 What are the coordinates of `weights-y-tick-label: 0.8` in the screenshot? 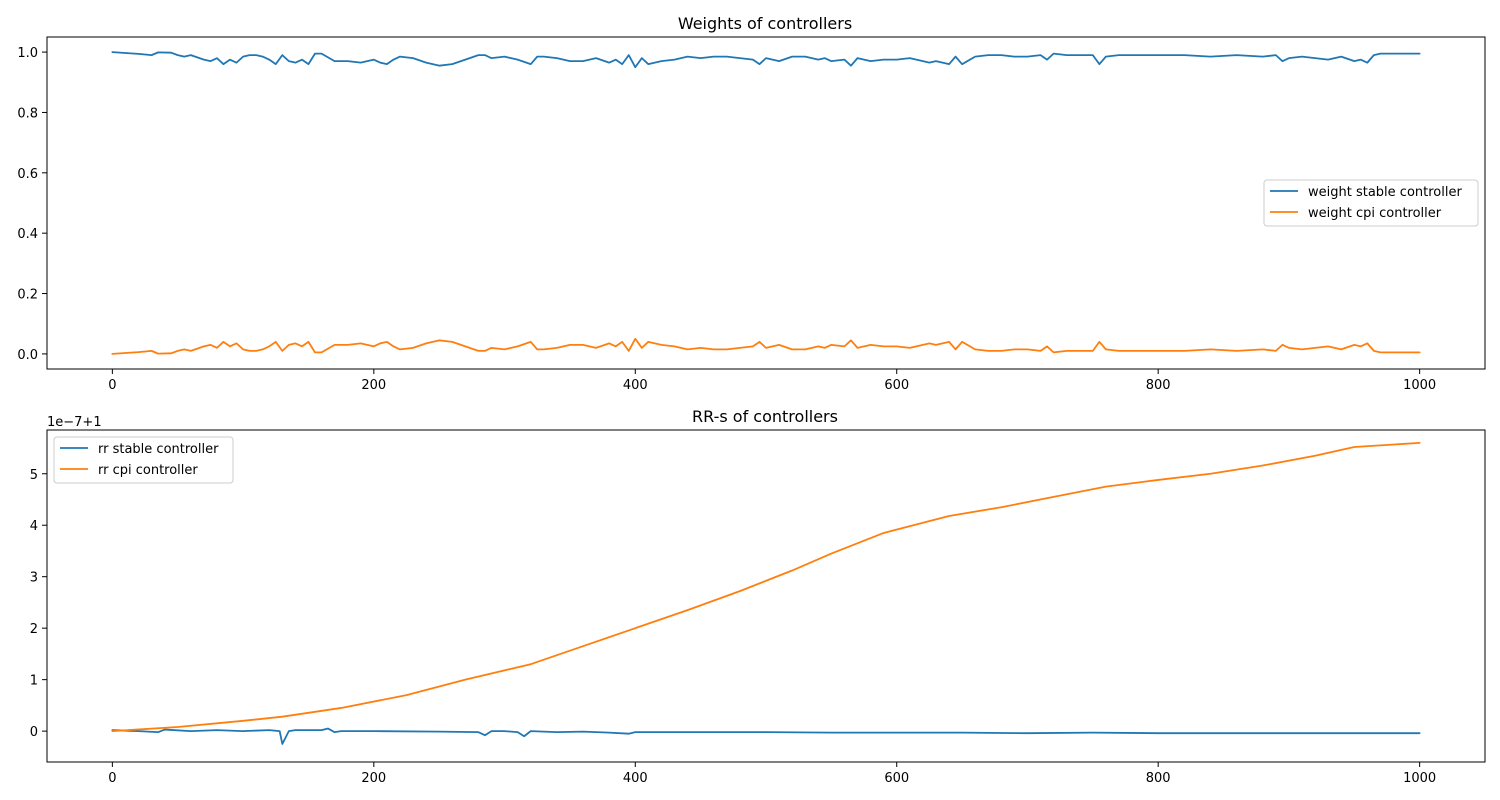 It's located at (27, 113).